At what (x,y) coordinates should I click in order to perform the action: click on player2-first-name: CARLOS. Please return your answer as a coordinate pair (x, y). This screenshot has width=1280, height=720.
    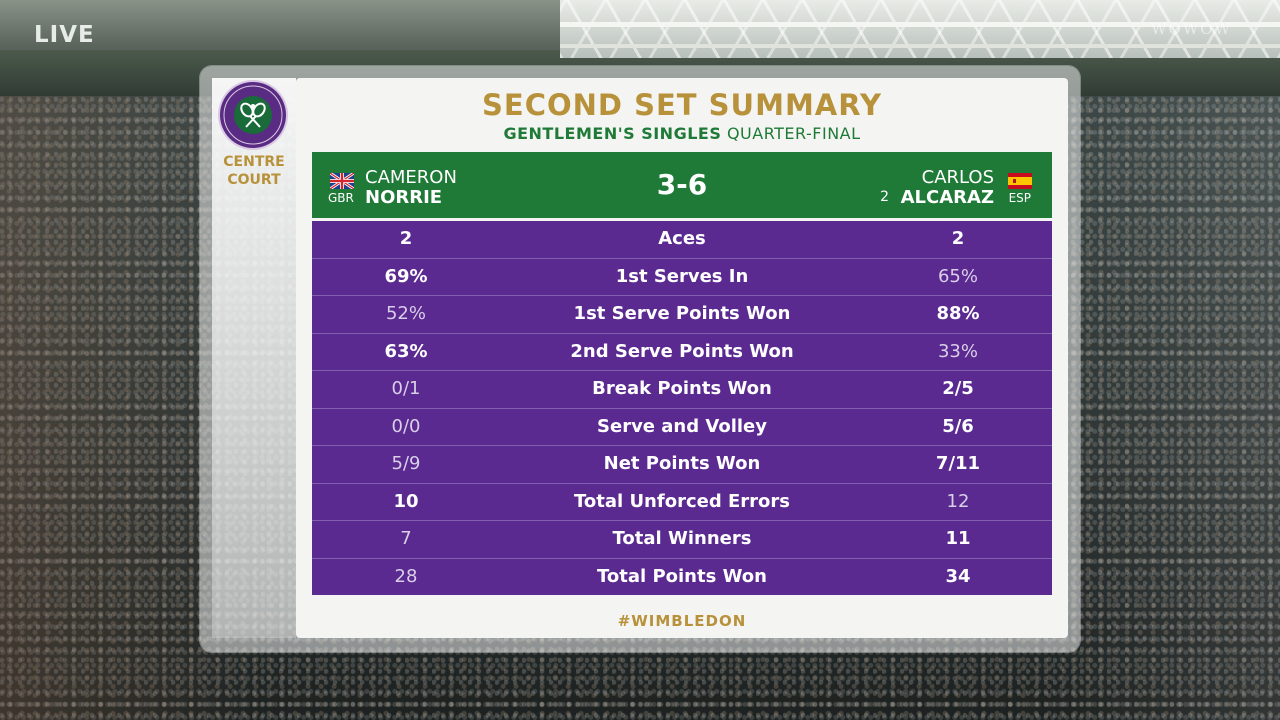
    Looking at the image, I should click on (957, 177).